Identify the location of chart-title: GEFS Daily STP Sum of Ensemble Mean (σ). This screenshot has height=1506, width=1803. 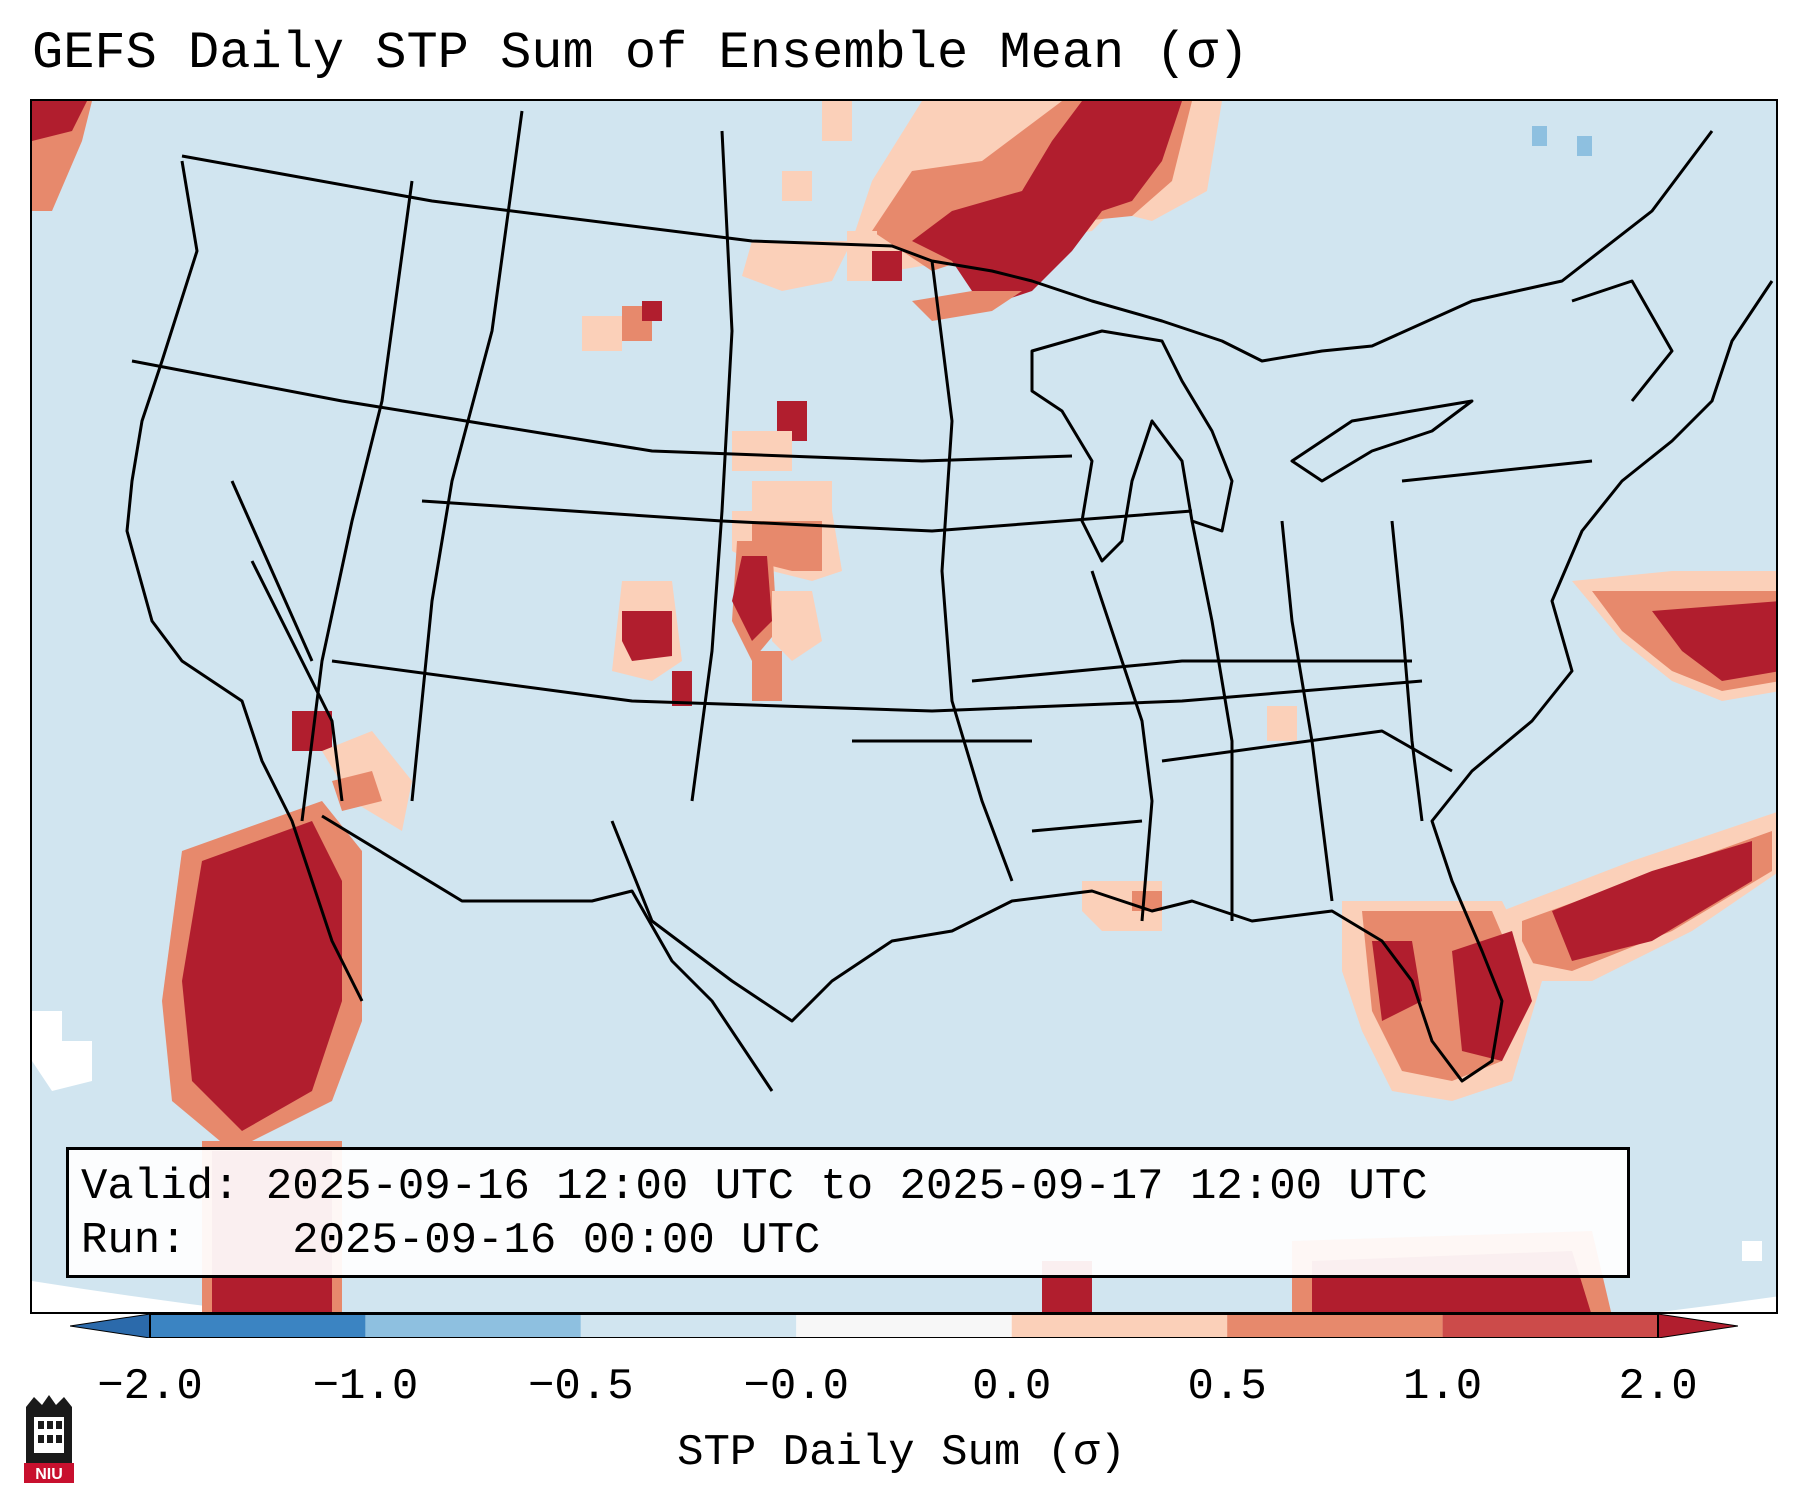
(640, 53).